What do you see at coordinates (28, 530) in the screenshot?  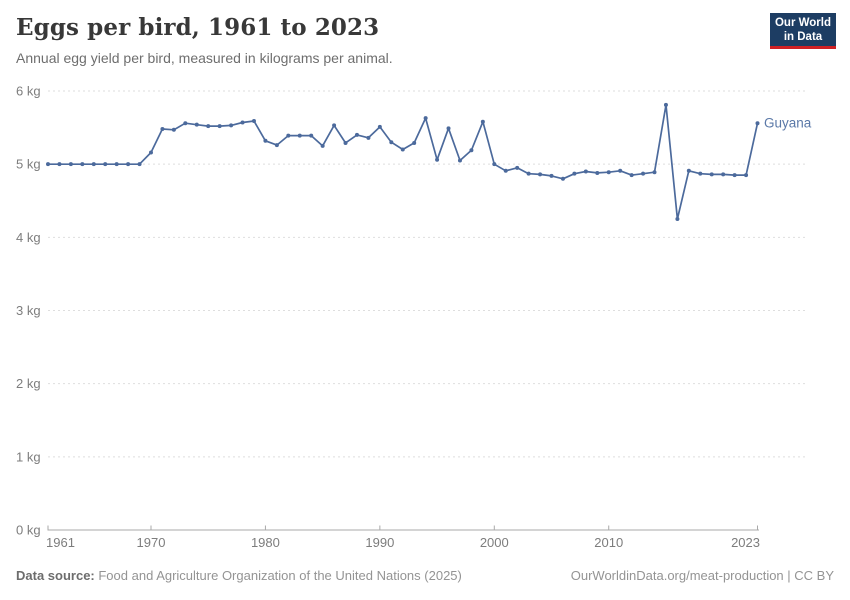 I see `y-tick-label: 0 kg` at bounding box center [28, 530].